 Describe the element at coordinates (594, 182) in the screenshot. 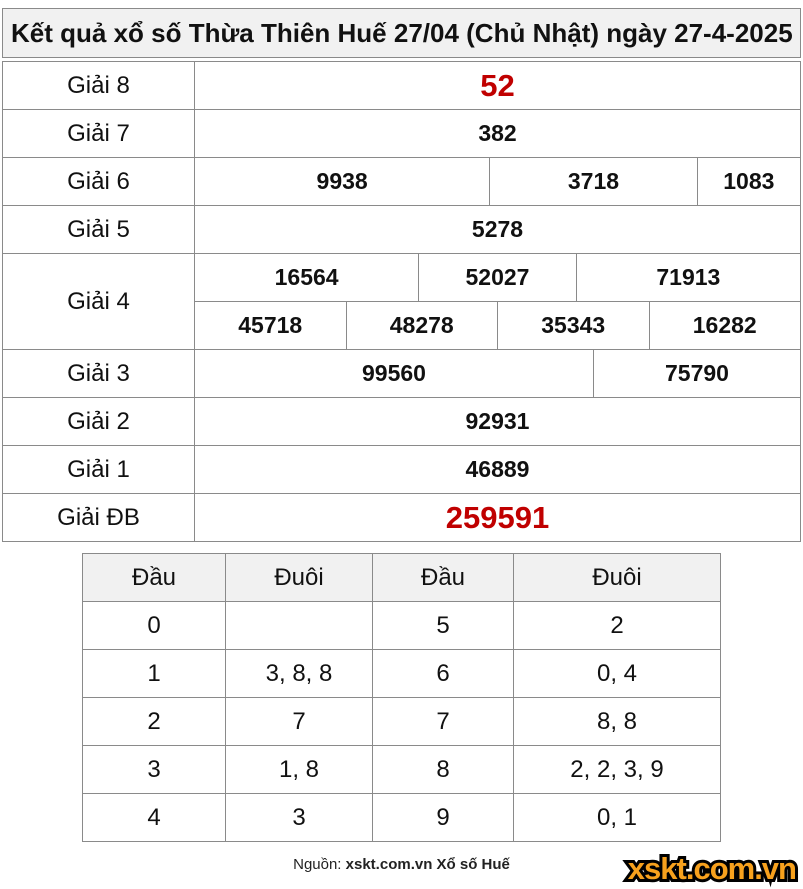

I see `prize-value: 3718` at that location.